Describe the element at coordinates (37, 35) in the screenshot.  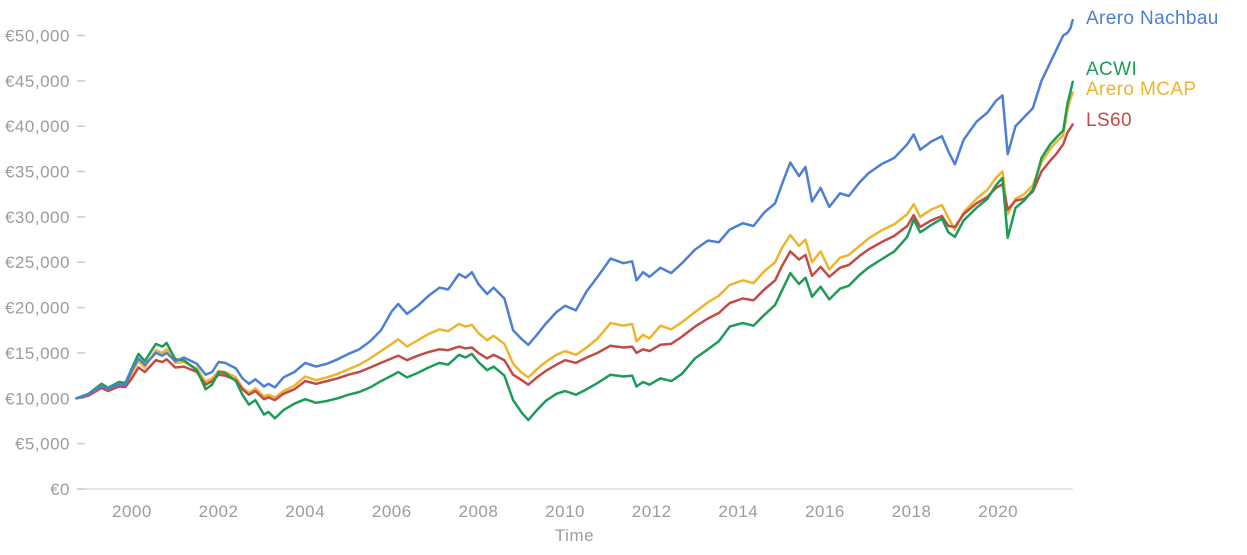
I see `y-axis-tick-label: €50,000` at that location.